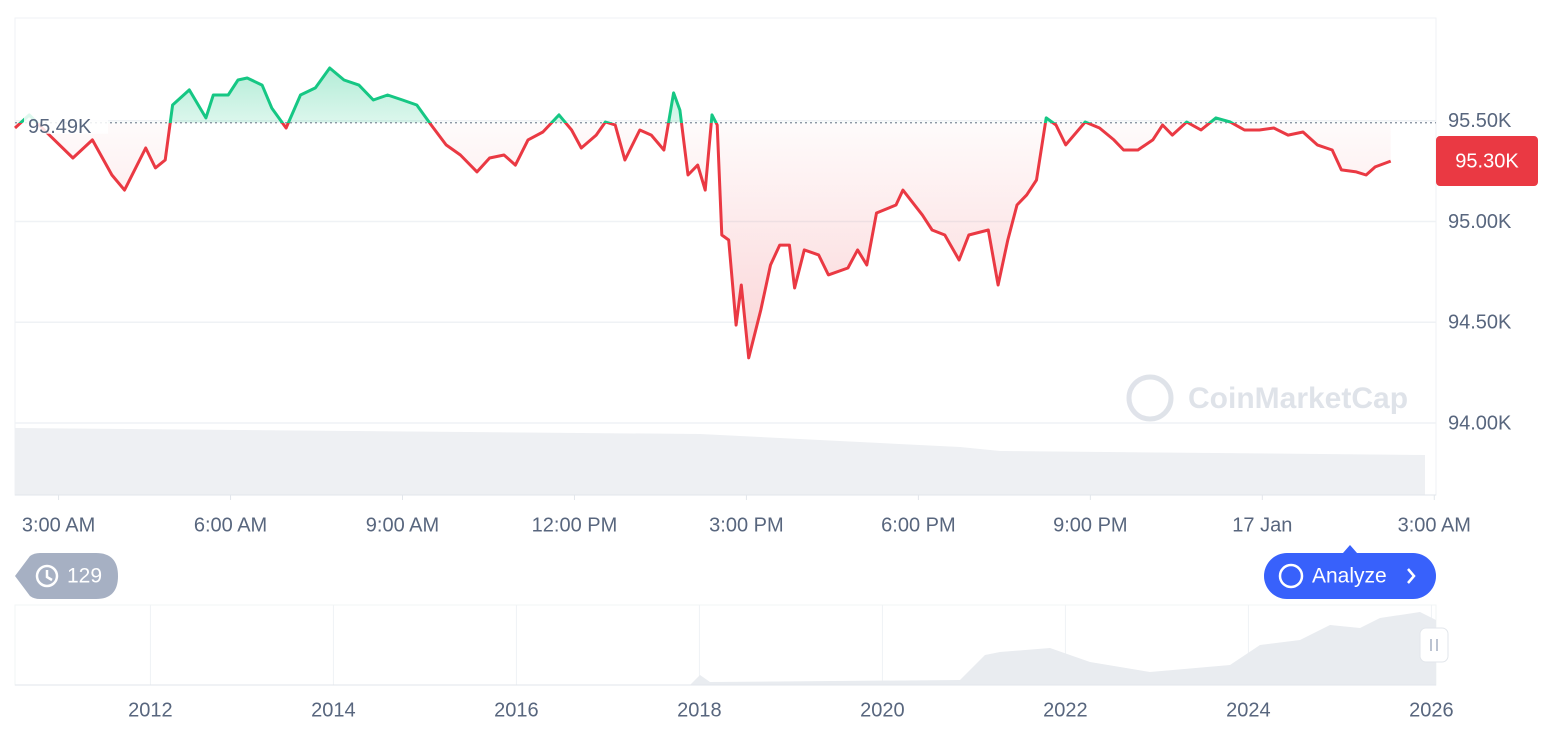 This screenshot has height=737, width=1566. What do you see at coordinates (720, 461) in the screenshot?
I see `volume-band` at bounding box center [720, 461].